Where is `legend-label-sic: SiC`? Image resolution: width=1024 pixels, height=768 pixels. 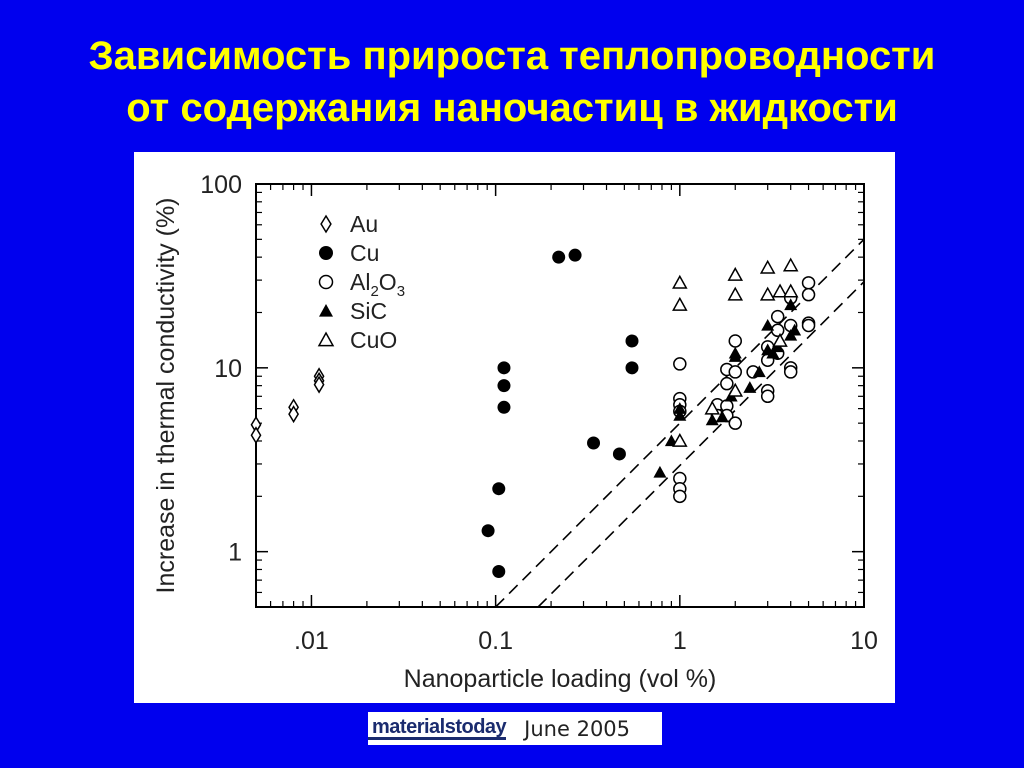 legend-label-sic: SiC is located at coordinates (368, 311).